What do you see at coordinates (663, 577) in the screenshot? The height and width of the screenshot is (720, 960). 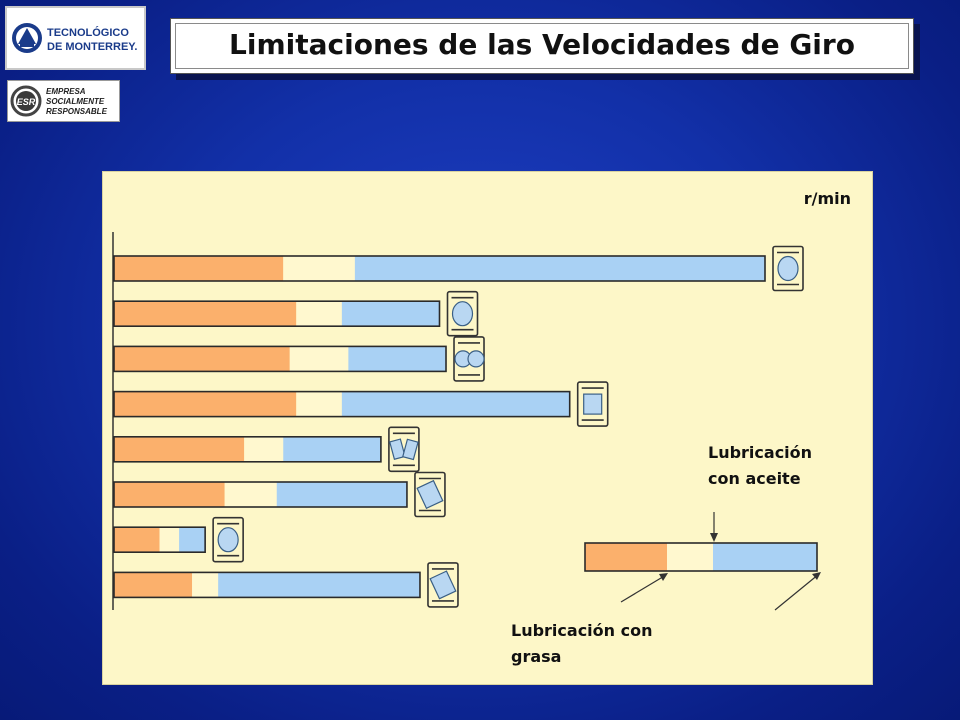 I see `legend-grease-arrowhead` at bounding box center [663, 577].